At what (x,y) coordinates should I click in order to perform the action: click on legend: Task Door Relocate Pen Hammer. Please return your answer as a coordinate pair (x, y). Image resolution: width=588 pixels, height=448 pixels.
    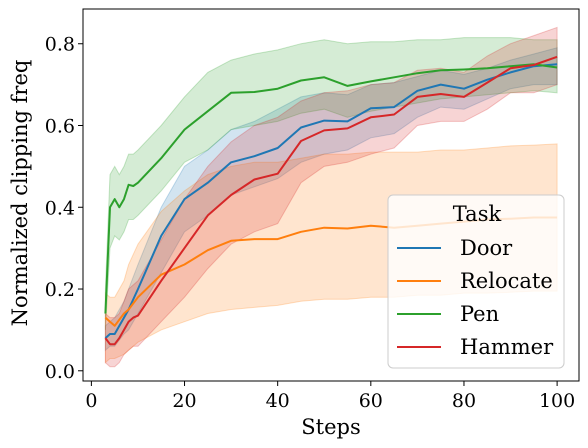
    Looking at the image, I should click on (476, 281).